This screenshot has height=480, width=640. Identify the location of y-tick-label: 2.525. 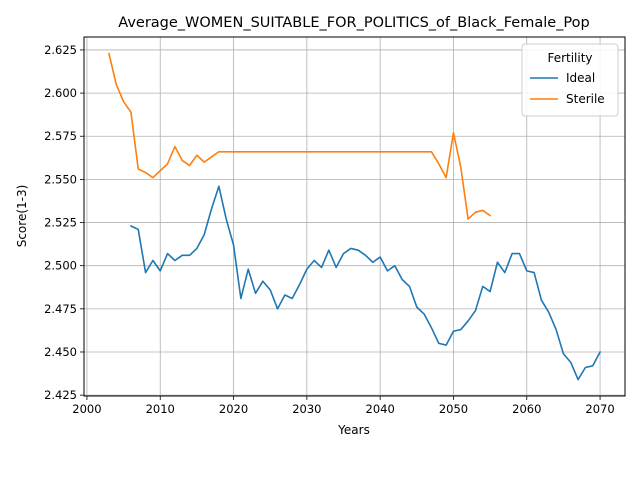
(60, 223).